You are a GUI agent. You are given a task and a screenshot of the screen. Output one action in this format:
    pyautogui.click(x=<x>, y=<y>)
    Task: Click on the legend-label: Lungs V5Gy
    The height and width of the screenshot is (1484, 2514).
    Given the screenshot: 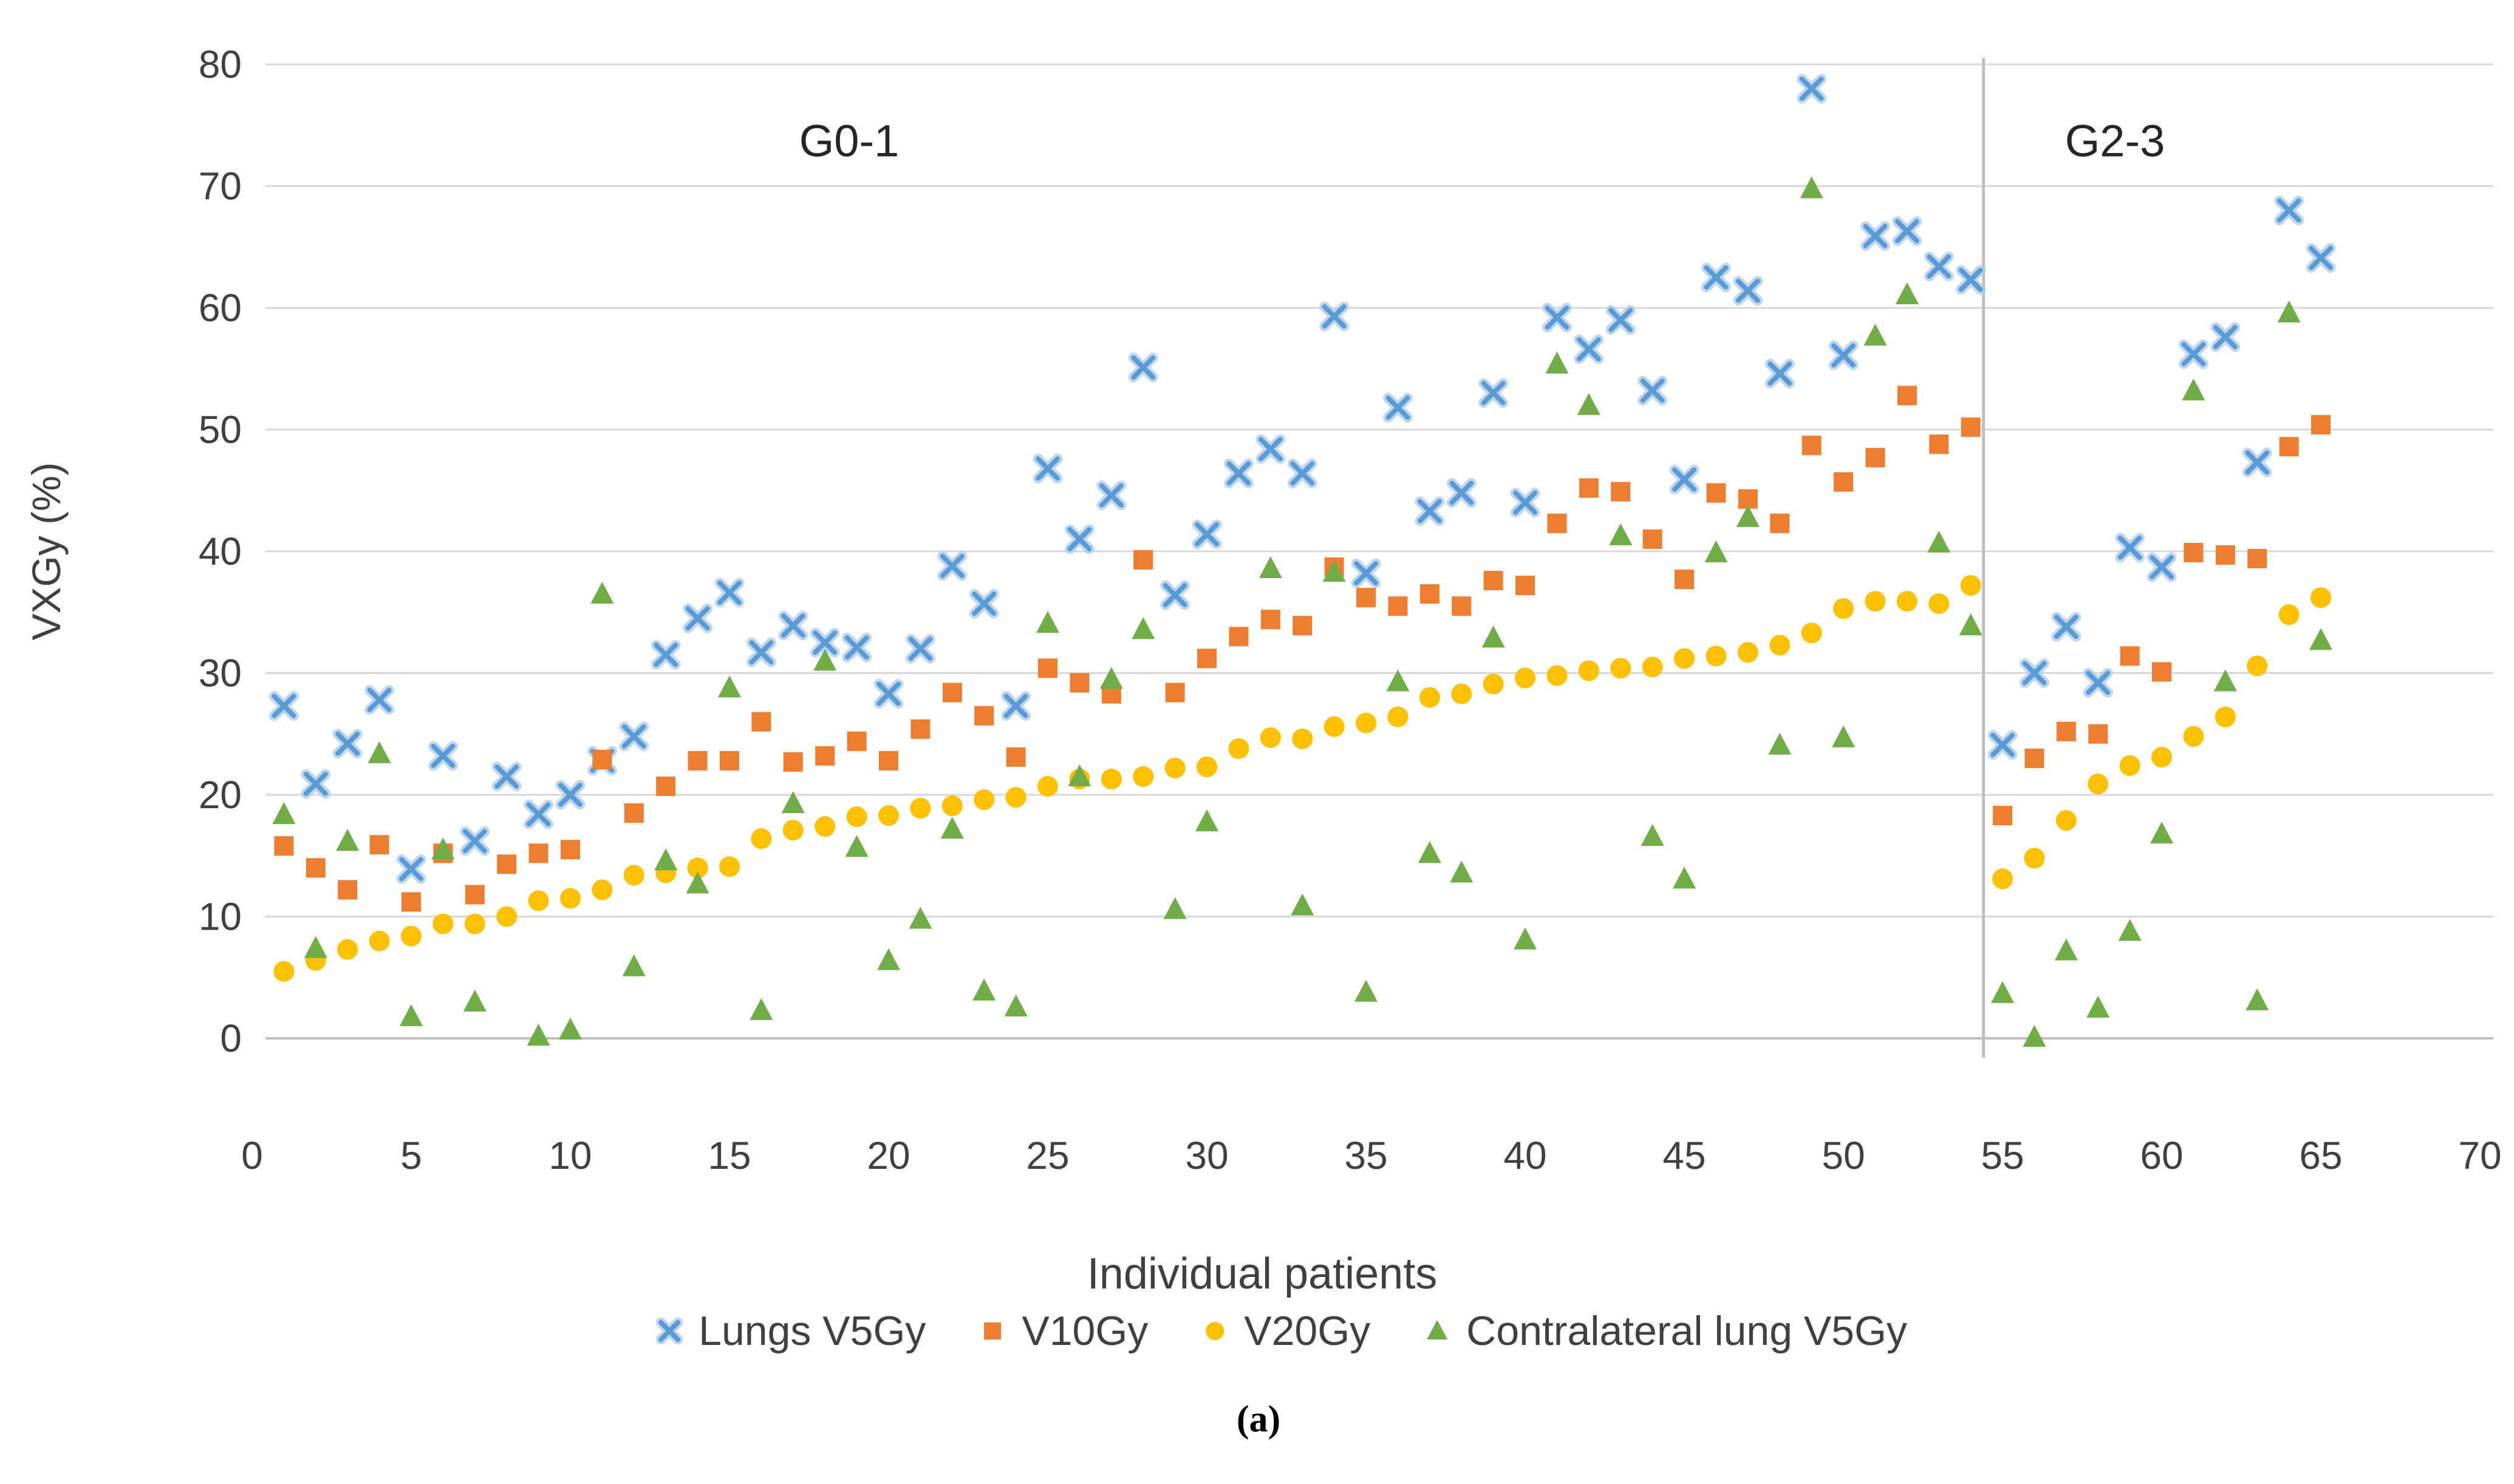 What is the action you would take?
    pyautogui.click(x=812, y=1331)
    